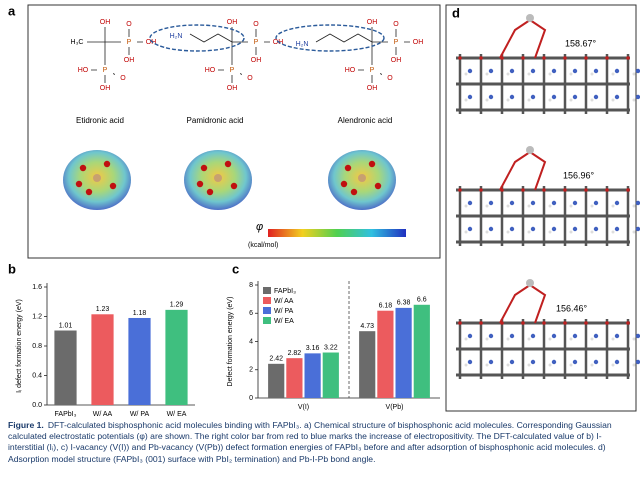 The image size is (640, 480). I want to click on panel-label: d, so click(456, 12).